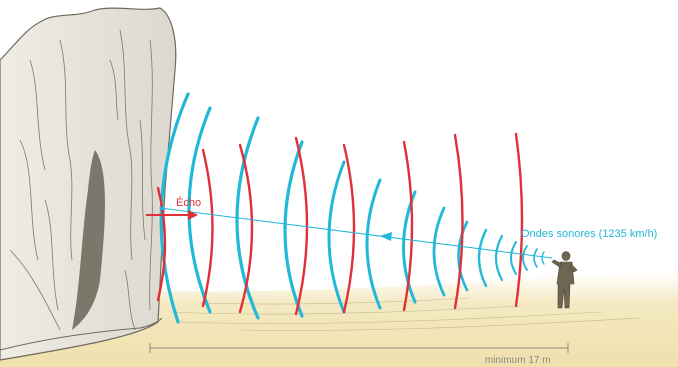 The width and height of the screenshot is (678, 367). Describe the element at coordinates (564, 280) in the screenshot. I see `person-icon` at that location.